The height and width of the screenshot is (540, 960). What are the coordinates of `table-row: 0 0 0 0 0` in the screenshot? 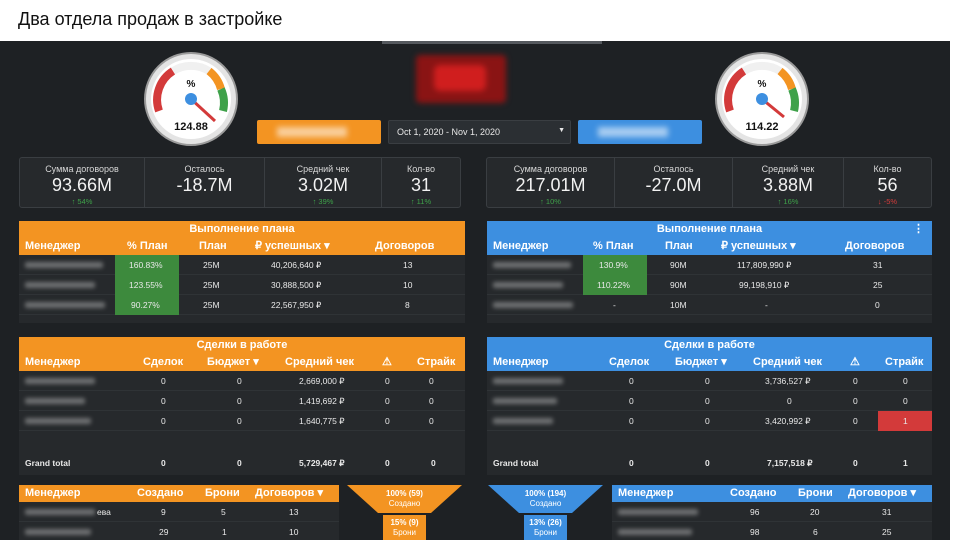 It's located at (709, 401).